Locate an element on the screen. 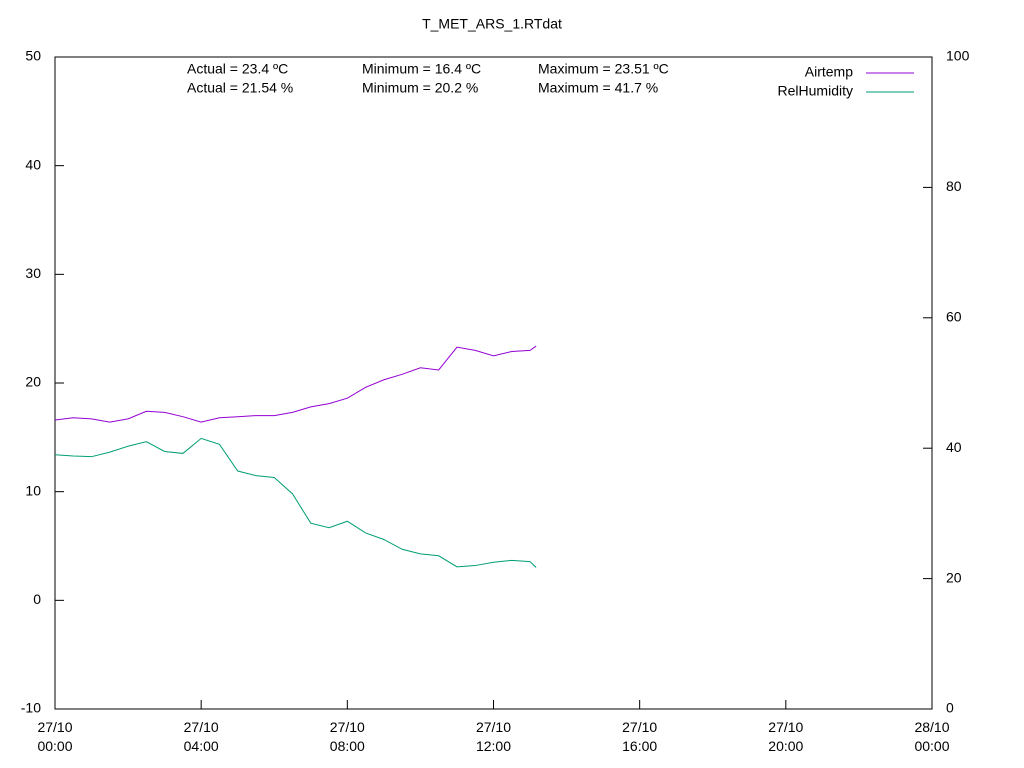 This screenshot has height=768, width=1024. y-tick-label: 30 is located at coordinates (33, 273).